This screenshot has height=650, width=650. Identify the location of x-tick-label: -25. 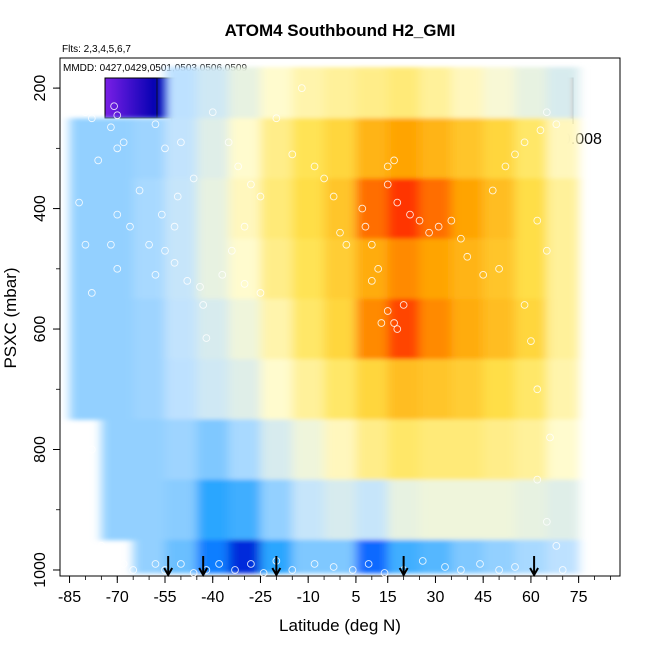
(260, 597).